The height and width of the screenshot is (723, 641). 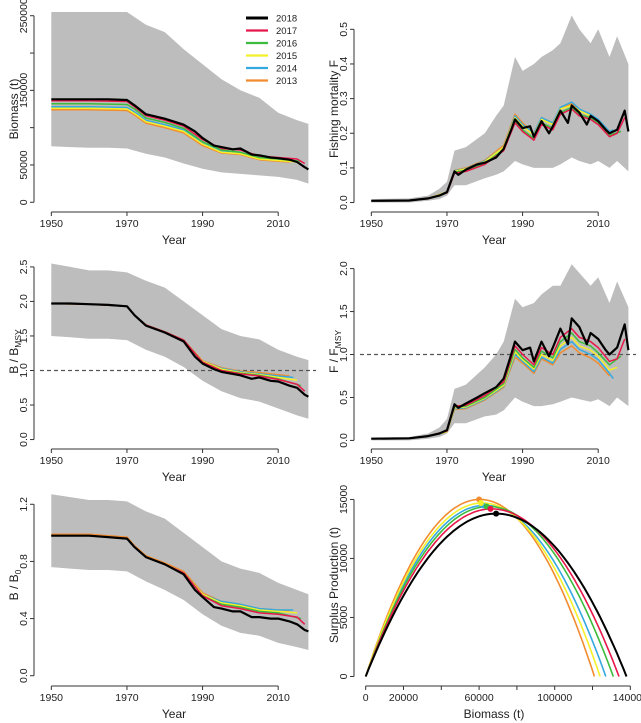 I want to click on y-tick-label: 10000, so click(x=344, y=558).